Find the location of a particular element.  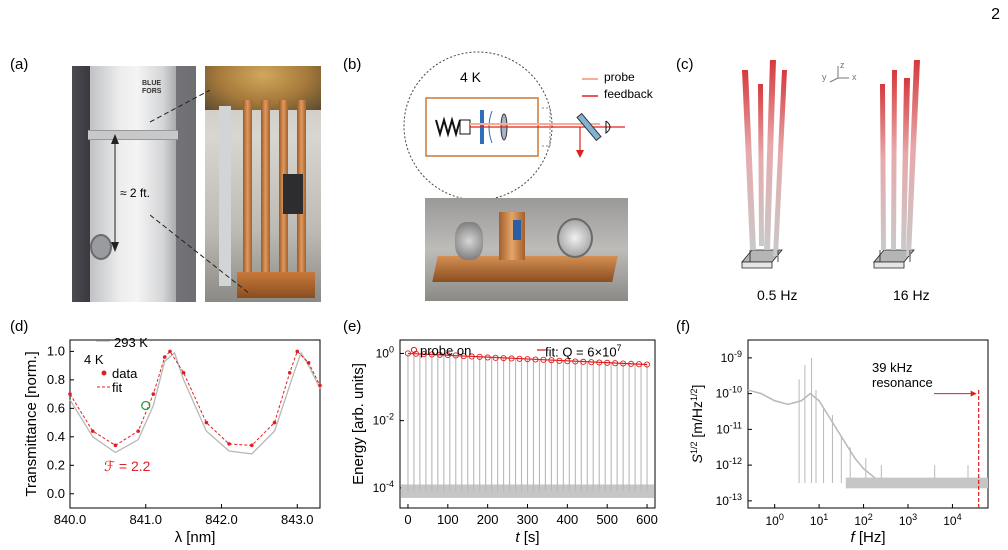

cavity-schematic is located at coordinates (514, 125).